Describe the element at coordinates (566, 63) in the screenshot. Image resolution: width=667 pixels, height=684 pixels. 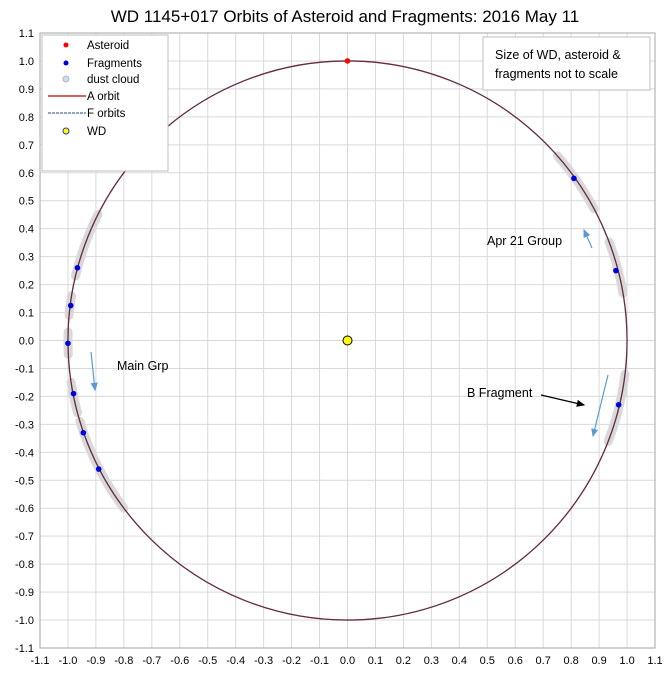
I see `note-box` at that location.